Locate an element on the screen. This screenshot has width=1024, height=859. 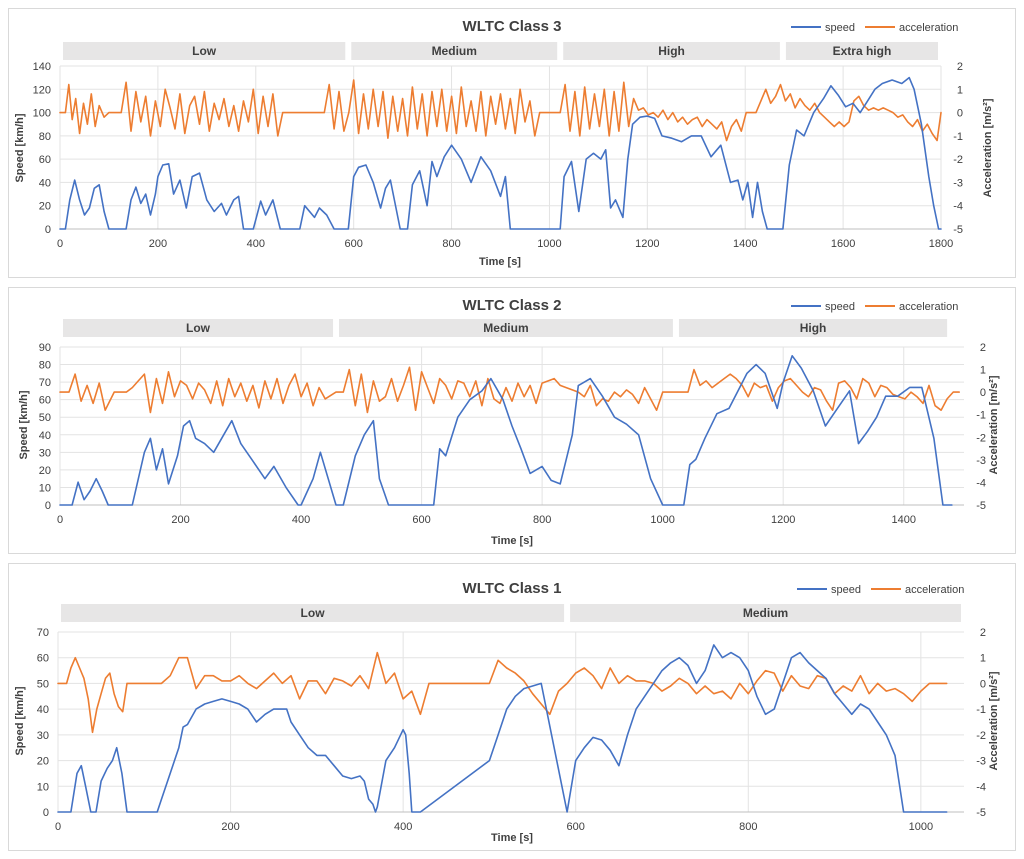
x-tick-labels: 0 200 400 600 800 1000 is located at coordinates (494, 827).